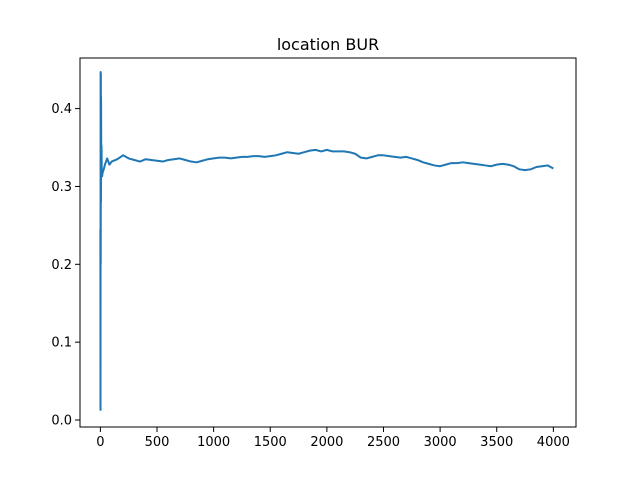 The width and height of the screenshot is (640, 480). What do you see at coordinates (61, 343) in the screenshot?
I see `y-tick-label: 0.1` at bounding box center [61, 343].